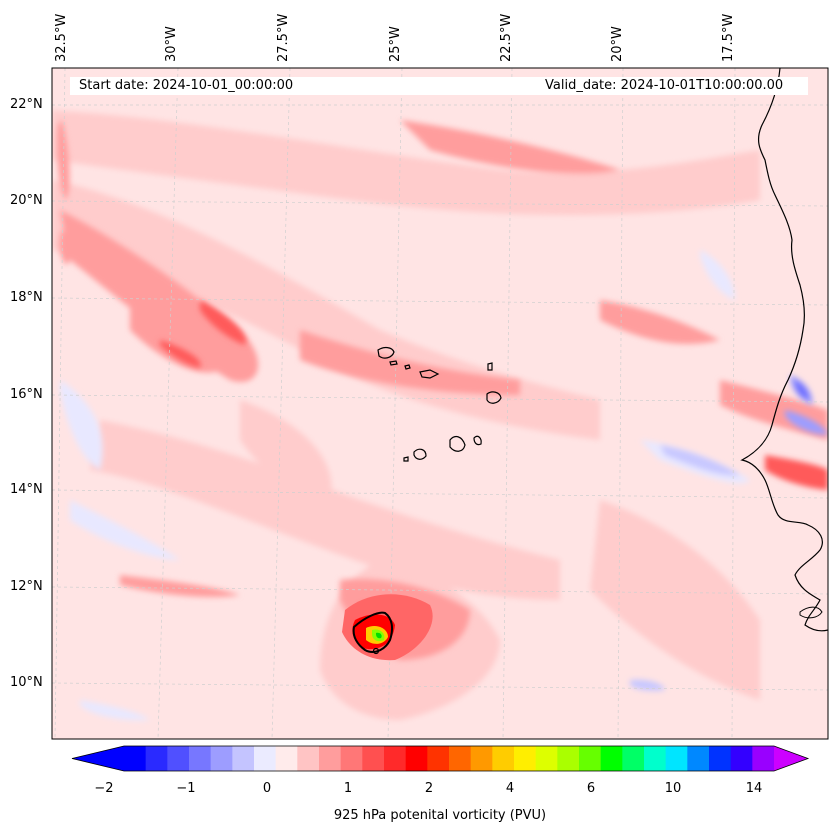  What do you see at coordinates (26, 682) in the screenshot?
I see `lat-label: 10°N` at bounding box center [26, 682].